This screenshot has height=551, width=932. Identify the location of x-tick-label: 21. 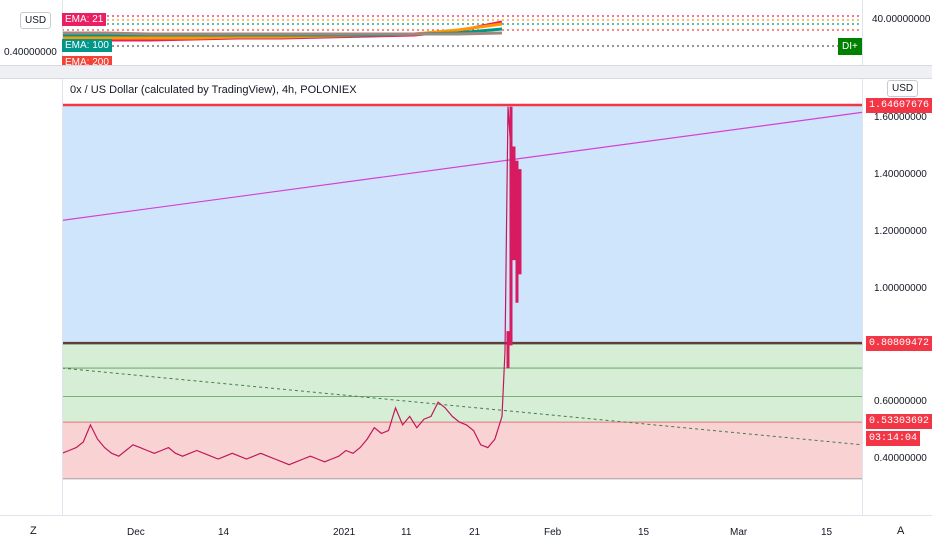
(475, 532).